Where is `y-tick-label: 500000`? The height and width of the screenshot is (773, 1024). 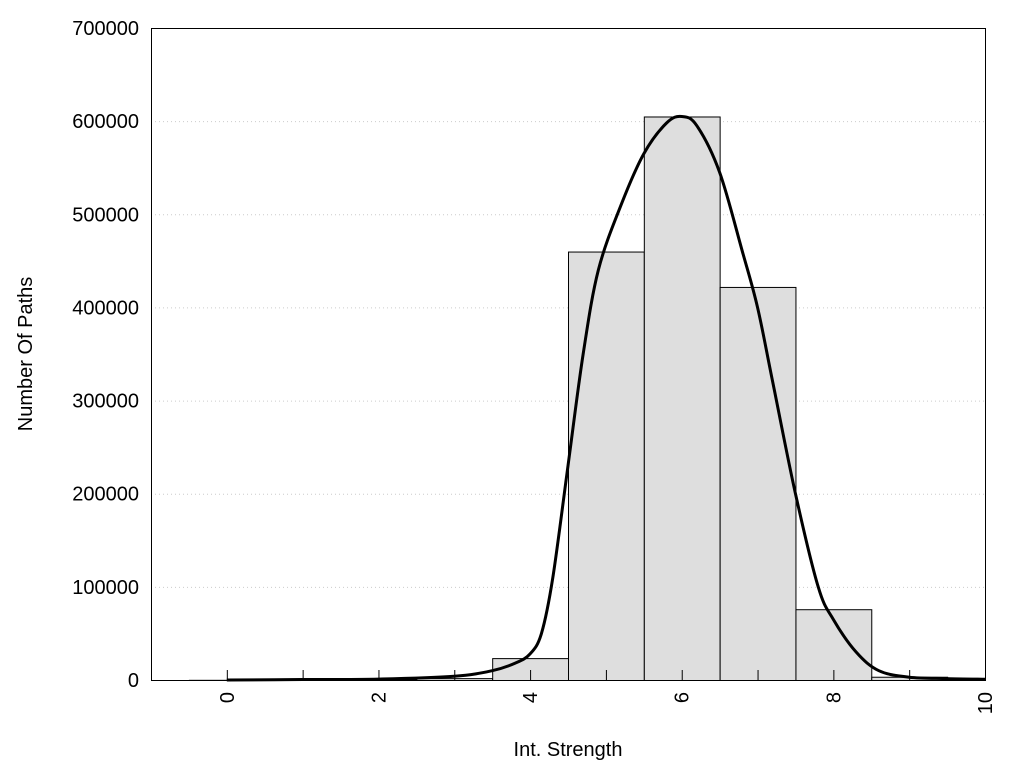
y-tick-label: 500000 is located at coordinates (105, 215).